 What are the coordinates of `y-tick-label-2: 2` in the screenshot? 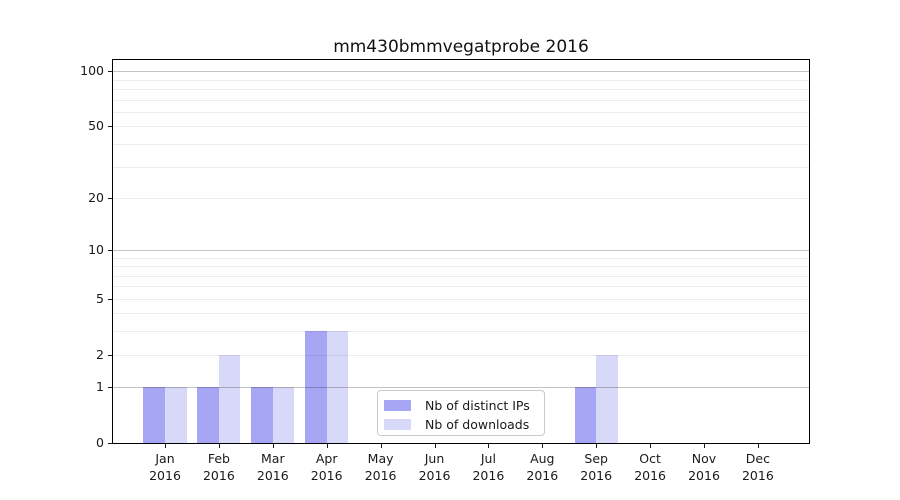 It's located at (100, 354).